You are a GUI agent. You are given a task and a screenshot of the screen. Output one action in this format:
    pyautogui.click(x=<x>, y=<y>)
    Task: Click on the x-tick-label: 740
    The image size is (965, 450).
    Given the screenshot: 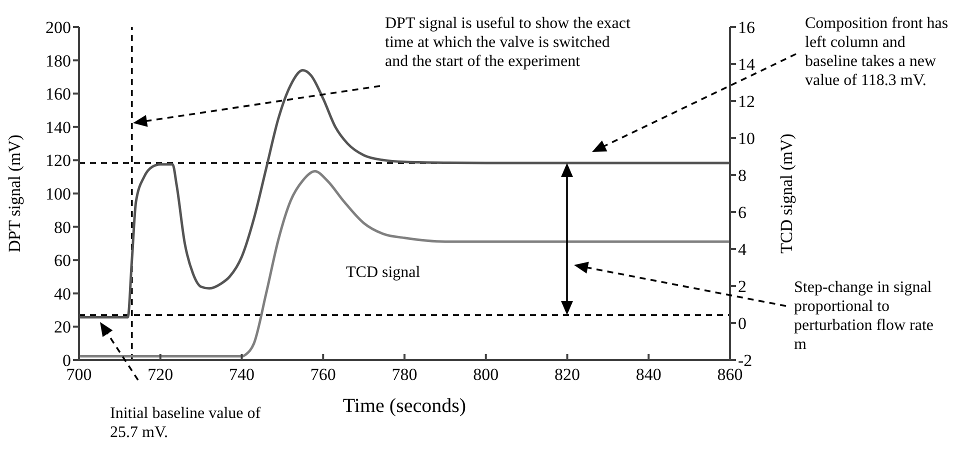 What is the action you would take?
    pyautogui.click(x=241, y=374)
    